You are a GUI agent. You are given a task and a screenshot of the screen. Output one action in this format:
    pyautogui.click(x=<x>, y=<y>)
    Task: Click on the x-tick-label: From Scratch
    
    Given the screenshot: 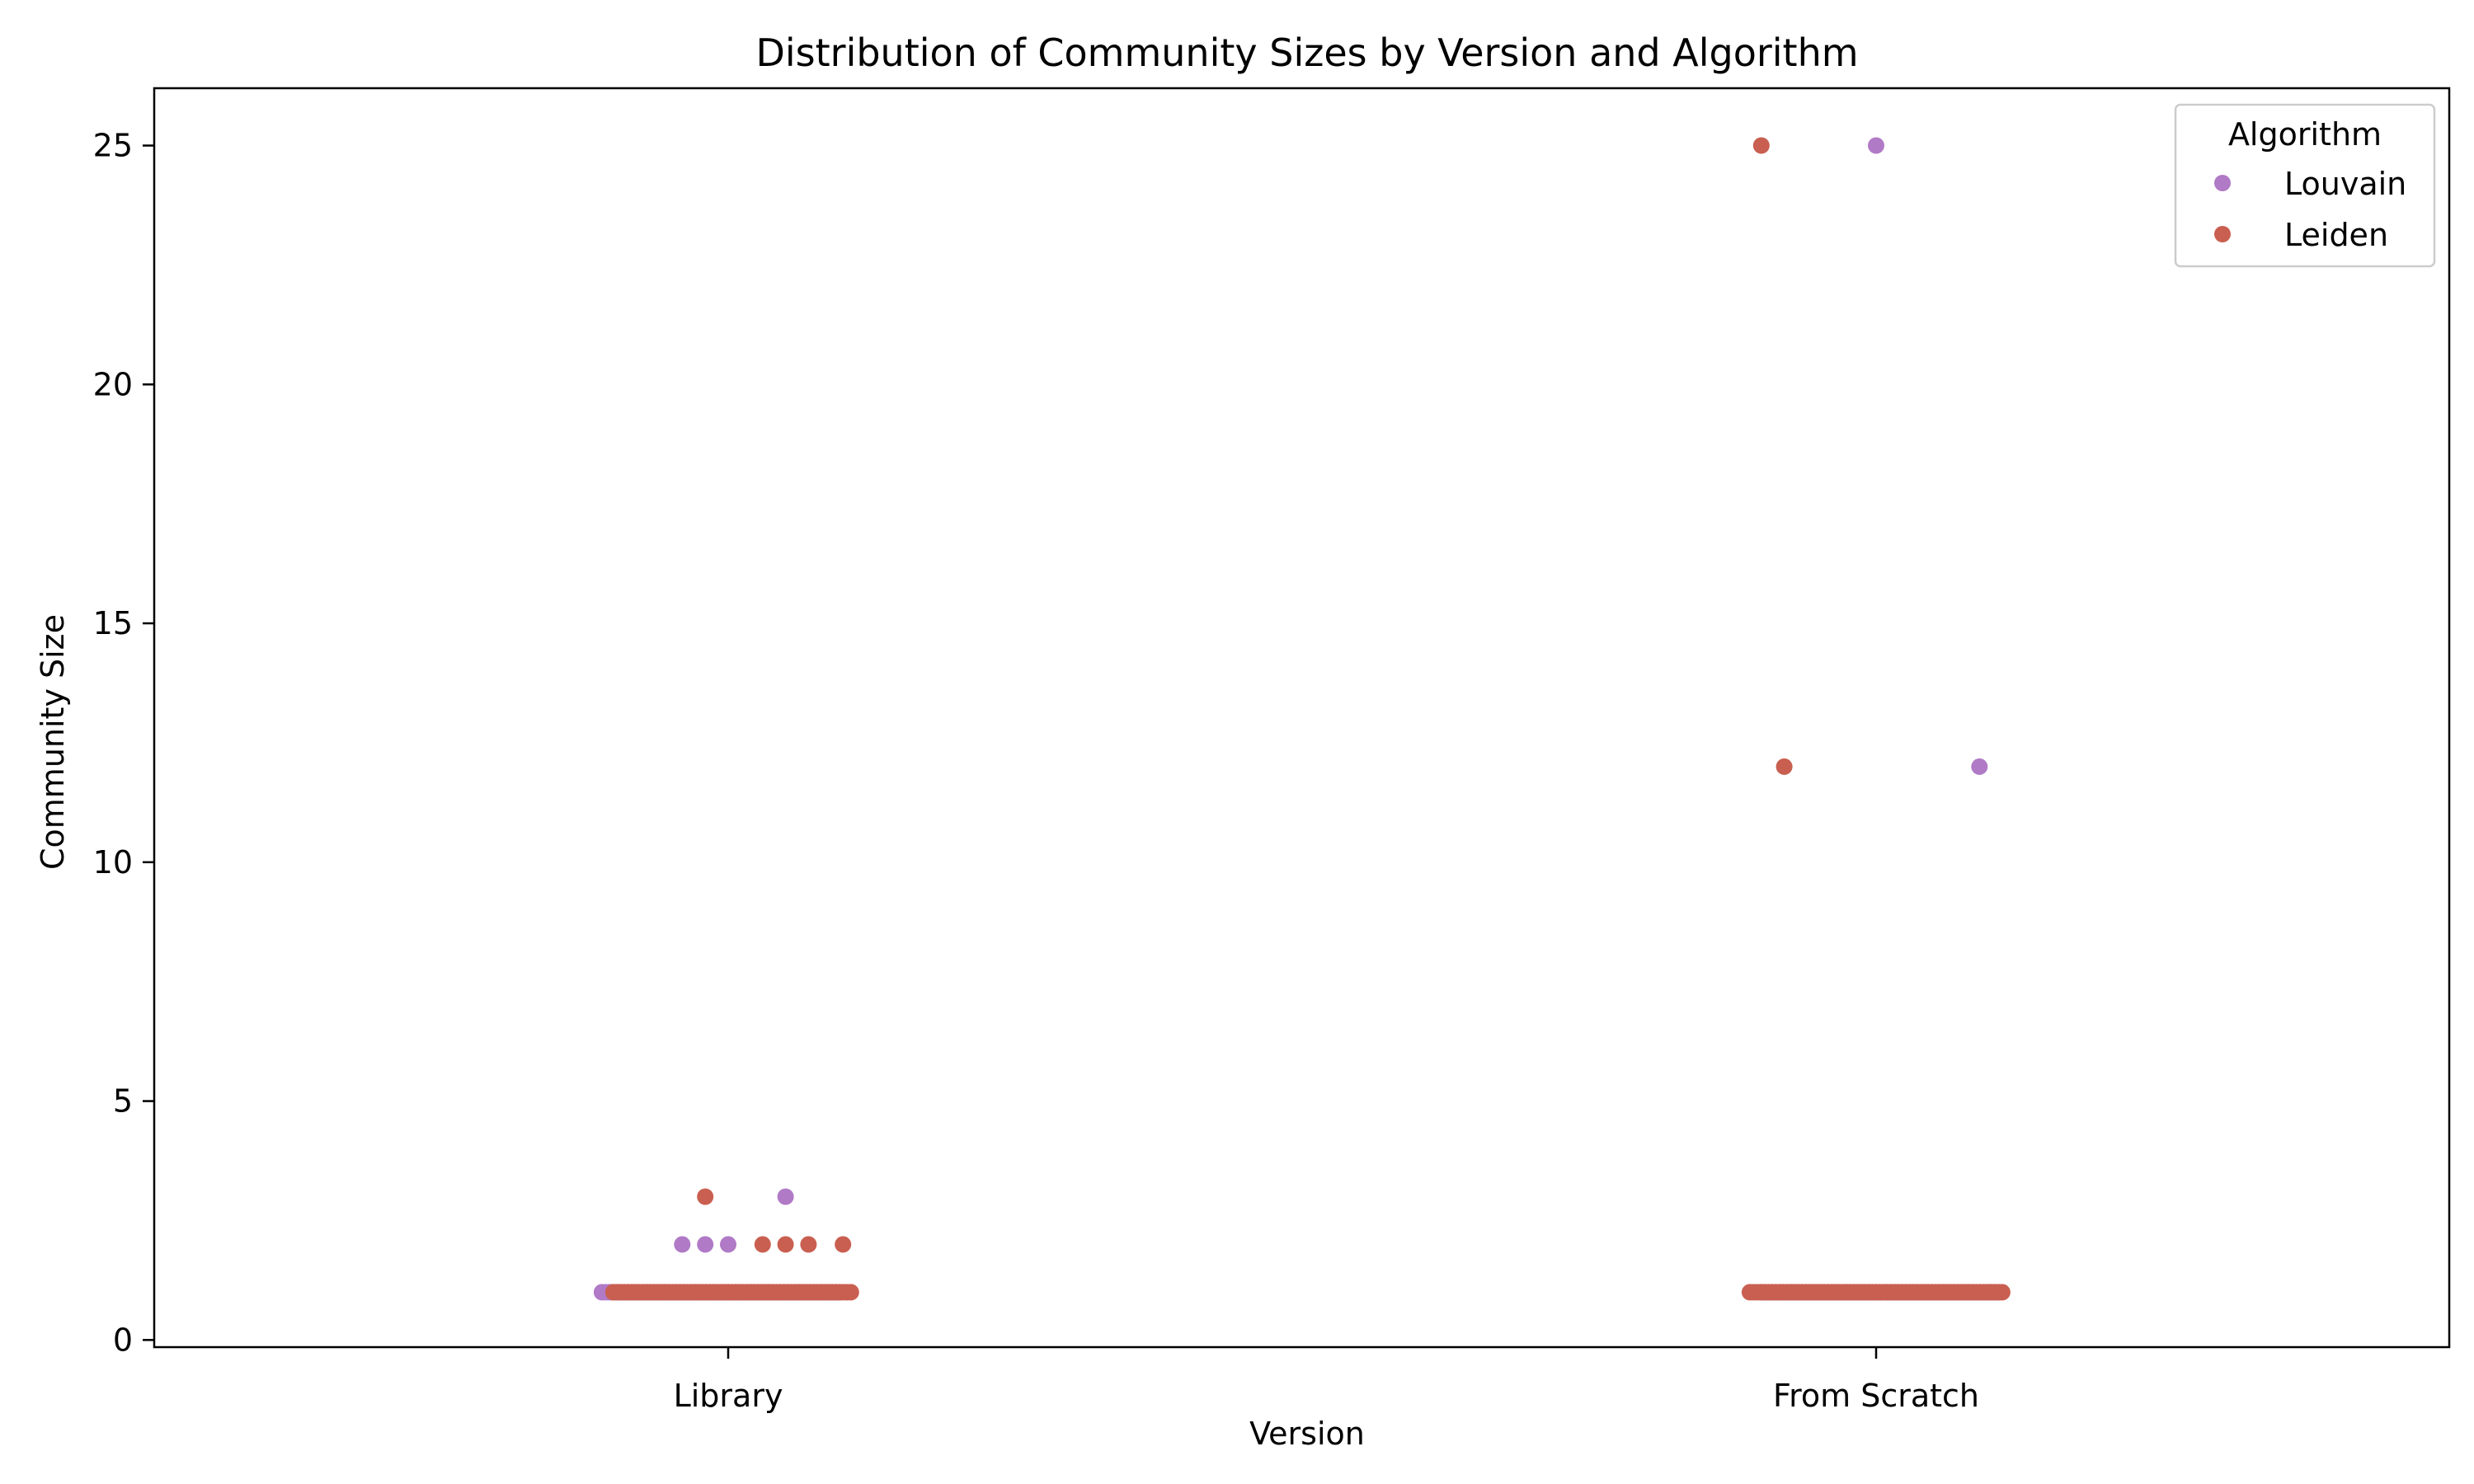 What is the action you would take?
    pyautogui.click(x=1876, y=1396)
    